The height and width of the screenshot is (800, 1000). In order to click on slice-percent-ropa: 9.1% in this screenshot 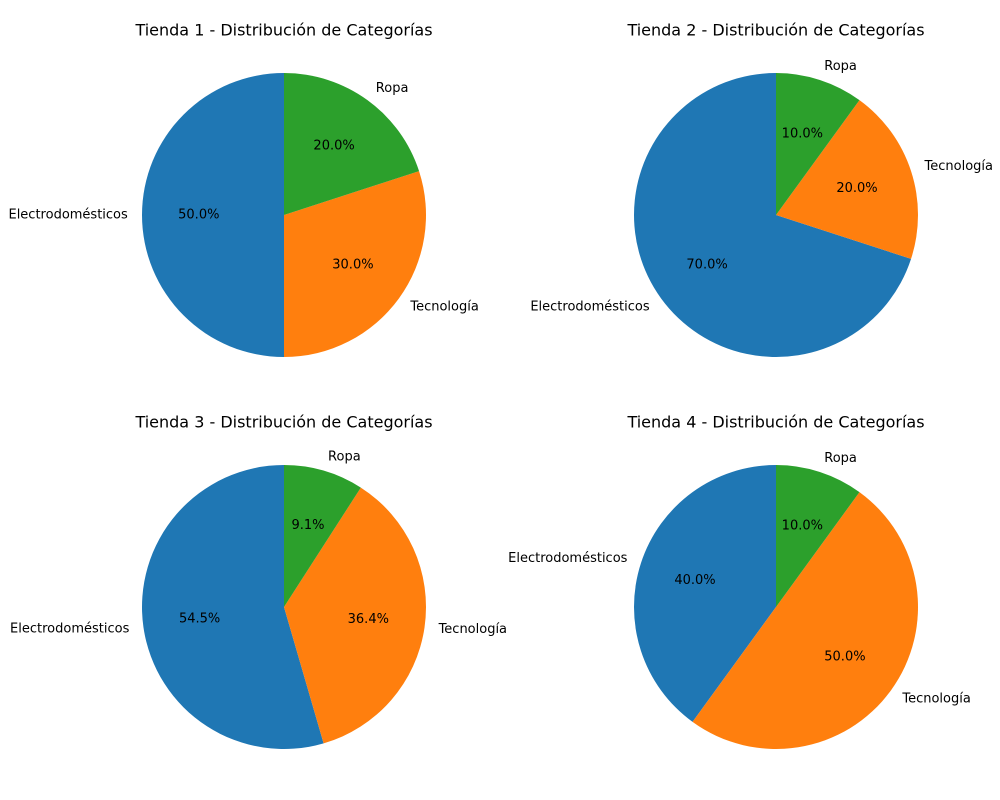, I will do `click(308, 525)`.